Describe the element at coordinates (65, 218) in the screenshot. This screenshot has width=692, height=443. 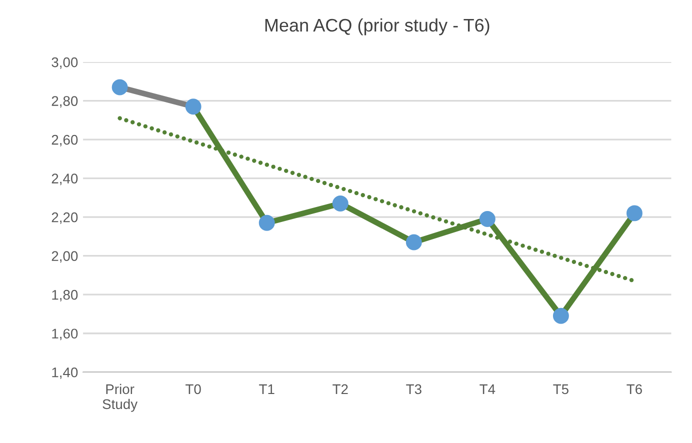
I see `y-tick-label: 2,20` at that location.